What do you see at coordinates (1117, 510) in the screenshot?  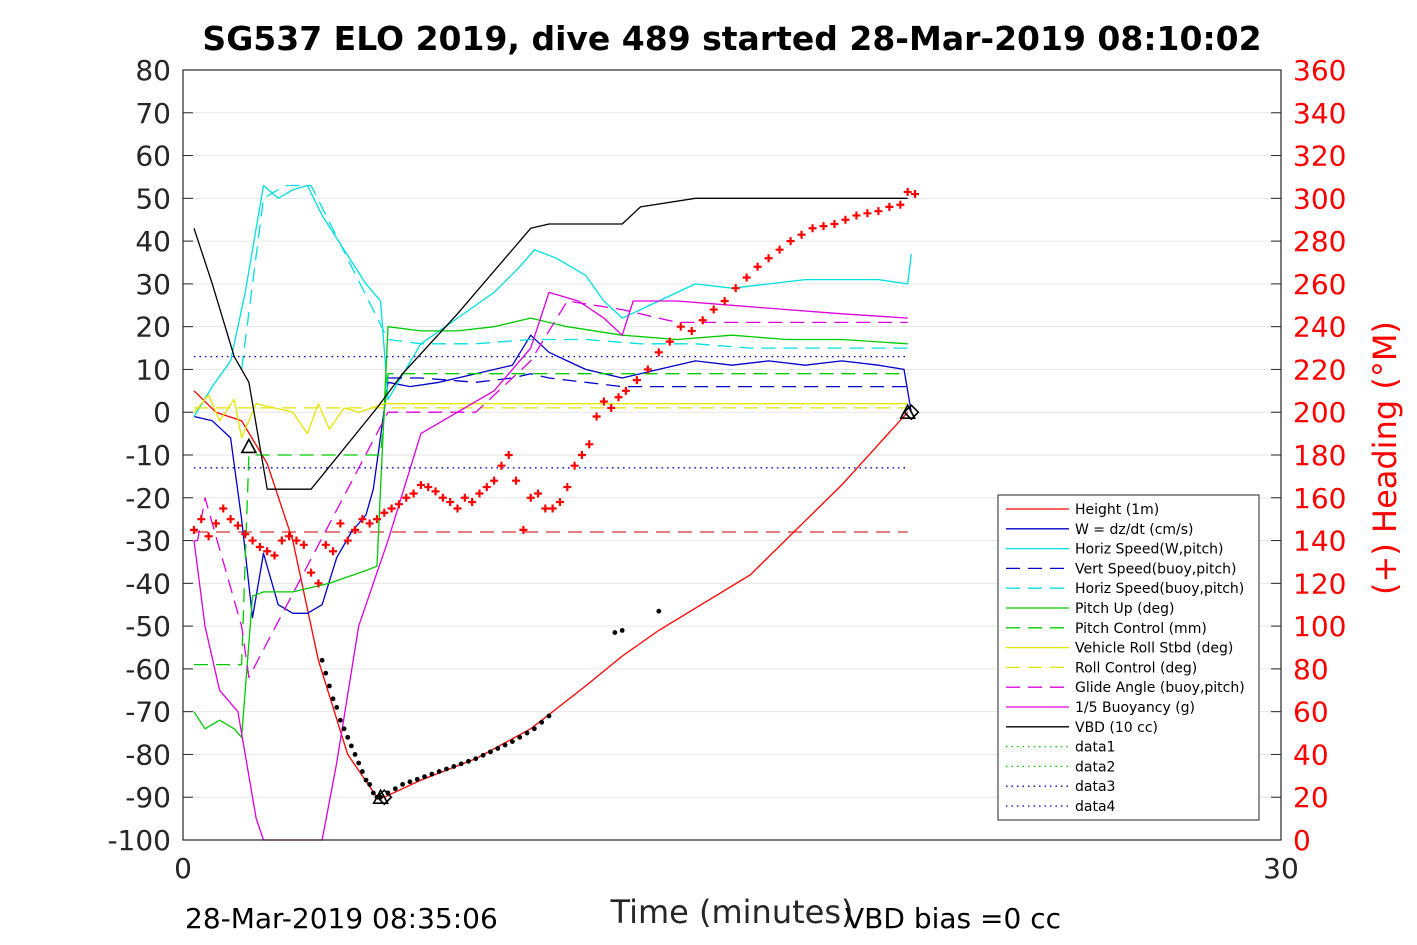 I see `legend-label: Height (1m)` at bounding box center [1117, 510].